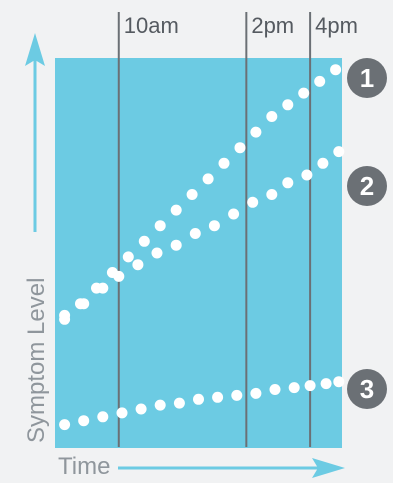 The image size is (393, 483). I want to click on time-label-4pm: 4pm, so click(336, 25).